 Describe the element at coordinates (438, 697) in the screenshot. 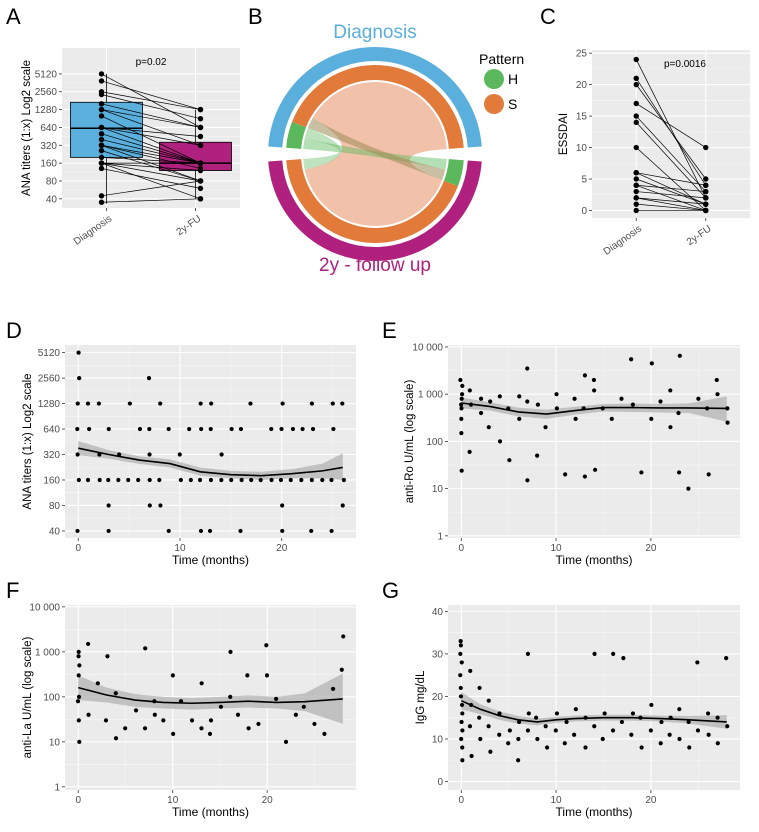

I see `y-tick-label: 20` at that location.